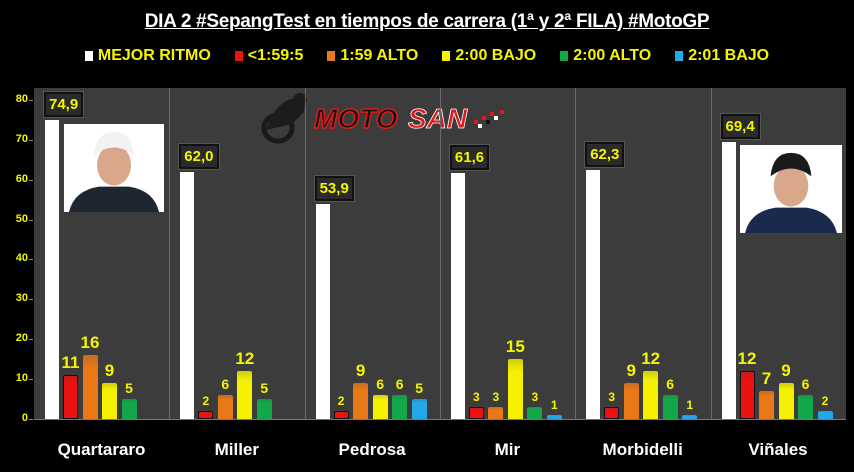 The height and width of the screenshot is (472, 854). What do you see at coordinates (372, 449) in the screenshot?
I see `x-category-label: Pedrosa` at bounding box center [372, 449].